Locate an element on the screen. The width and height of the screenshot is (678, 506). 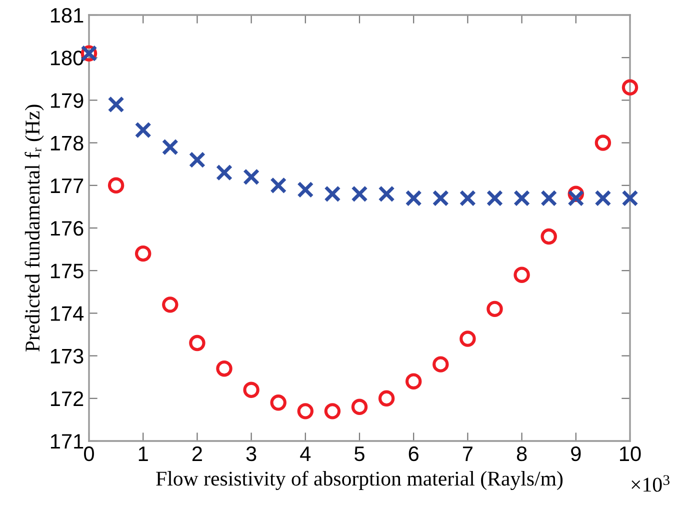
x-tick-label: 2 is located at coordinates (197, 453).